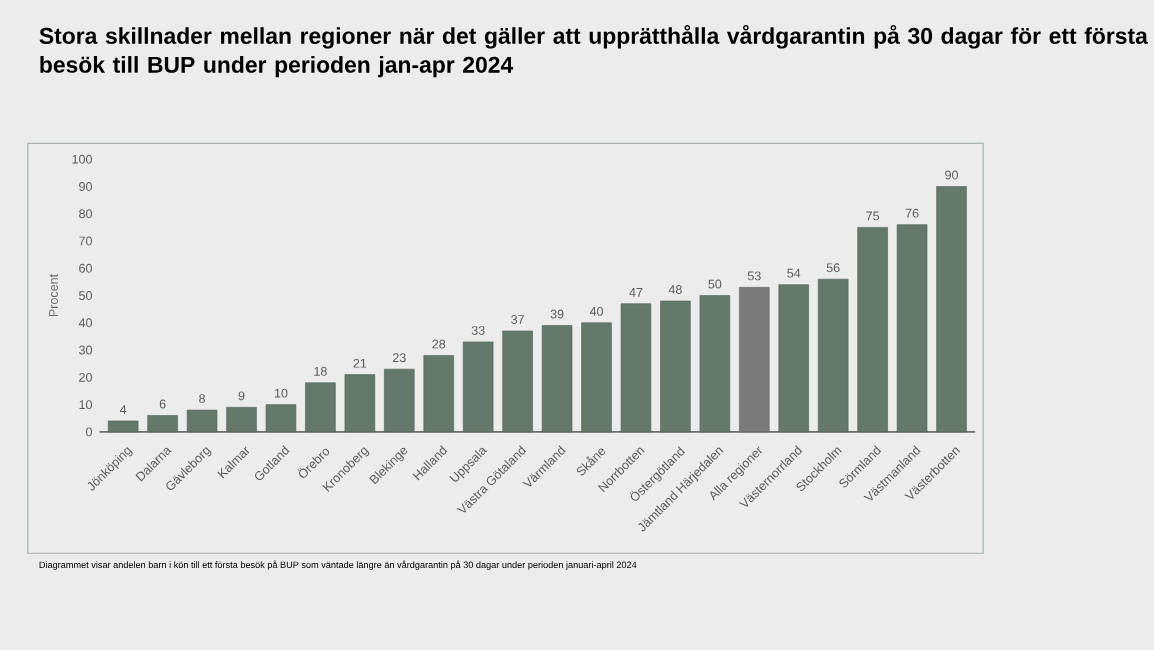 The width and height of the screenshot is (1160, 650). I want to click on chart-title: Stora skillnader mellan regioner när det gäller att upprätthålla vårdgarantin på 30 dagar för ett första besök till BUP under perioden jan-apr 2024, so click(593, 50).